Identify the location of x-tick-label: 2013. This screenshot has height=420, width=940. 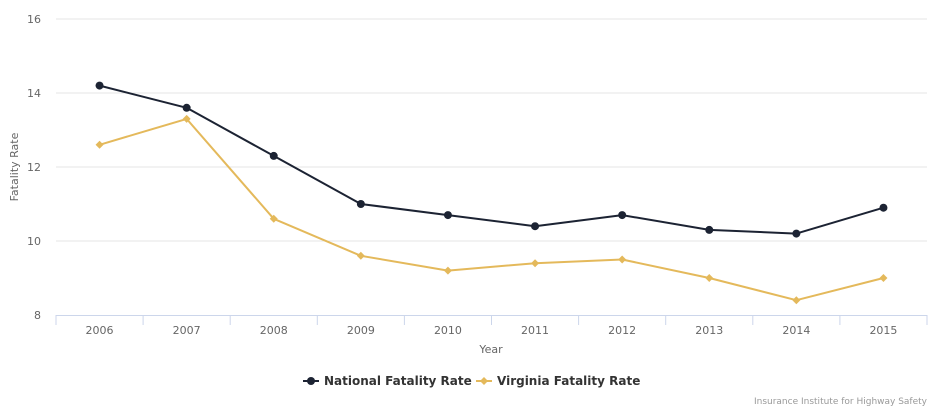
(709, 330).